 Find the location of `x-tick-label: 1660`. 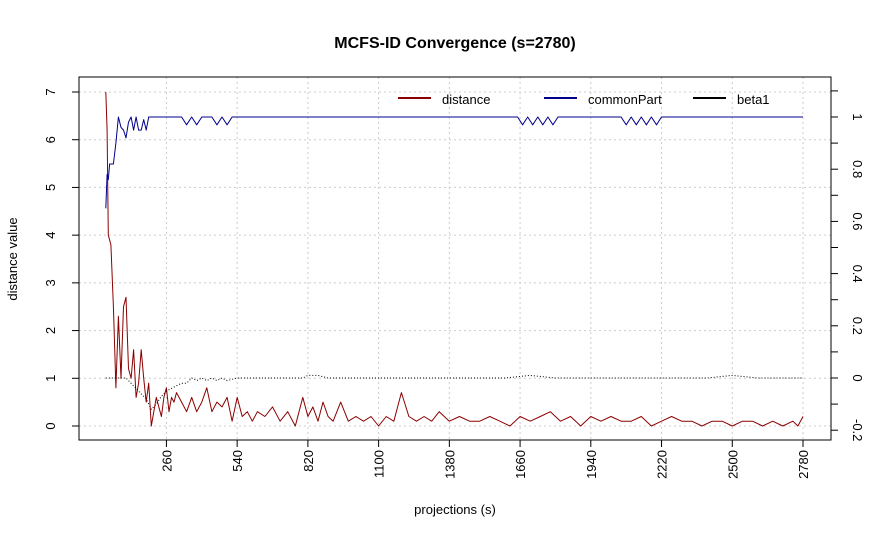

x-tick-label: 1660 is located at coordinates (520, 464).